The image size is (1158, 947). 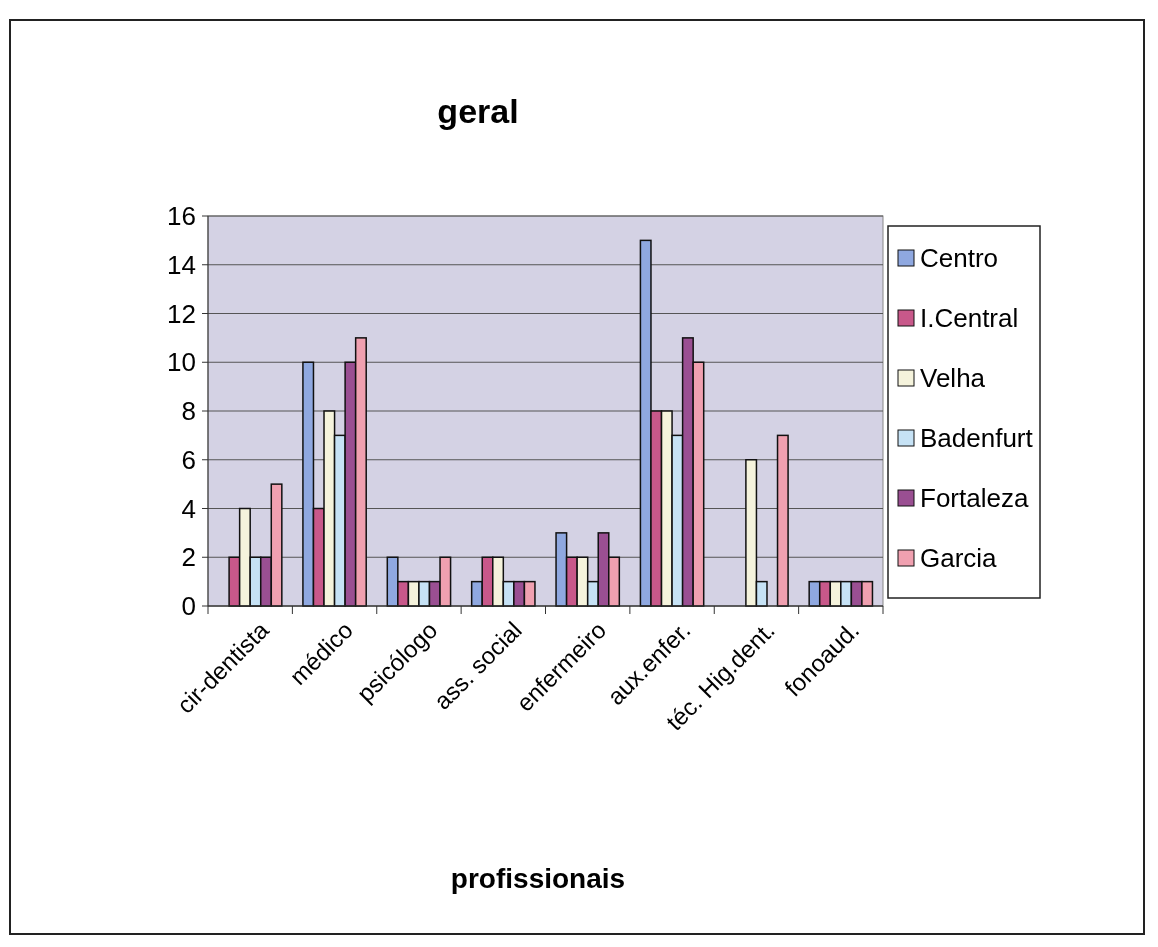 What do you see at coordinates (974, 498) in the screenshot?
I see `legend-label: Fortaleza` at bounding box center [974, 498].